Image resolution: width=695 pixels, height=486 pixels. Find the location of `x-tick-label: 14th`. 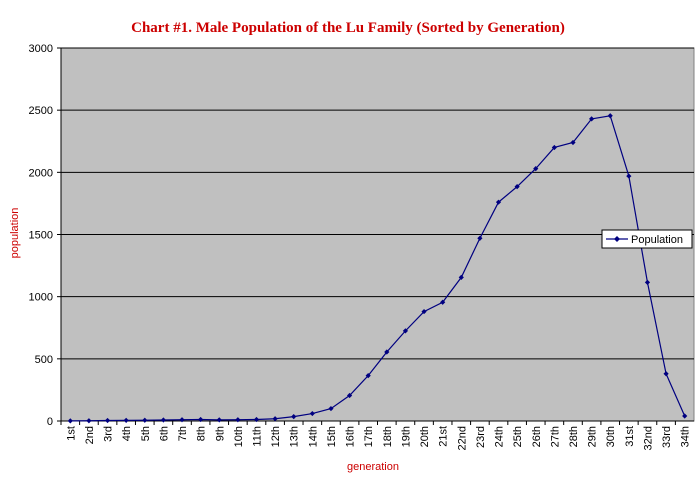

x-tick-label: 14th is located at coordinates (313, 436).